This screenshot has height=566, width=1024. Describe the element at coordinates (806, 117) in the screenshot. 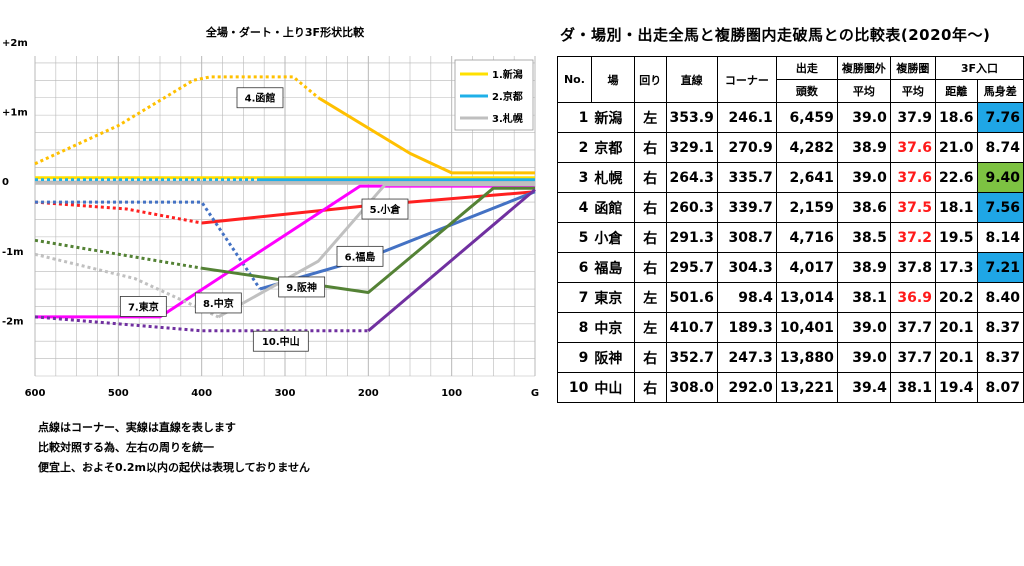

I see `row-runners: 6,459` at that location.